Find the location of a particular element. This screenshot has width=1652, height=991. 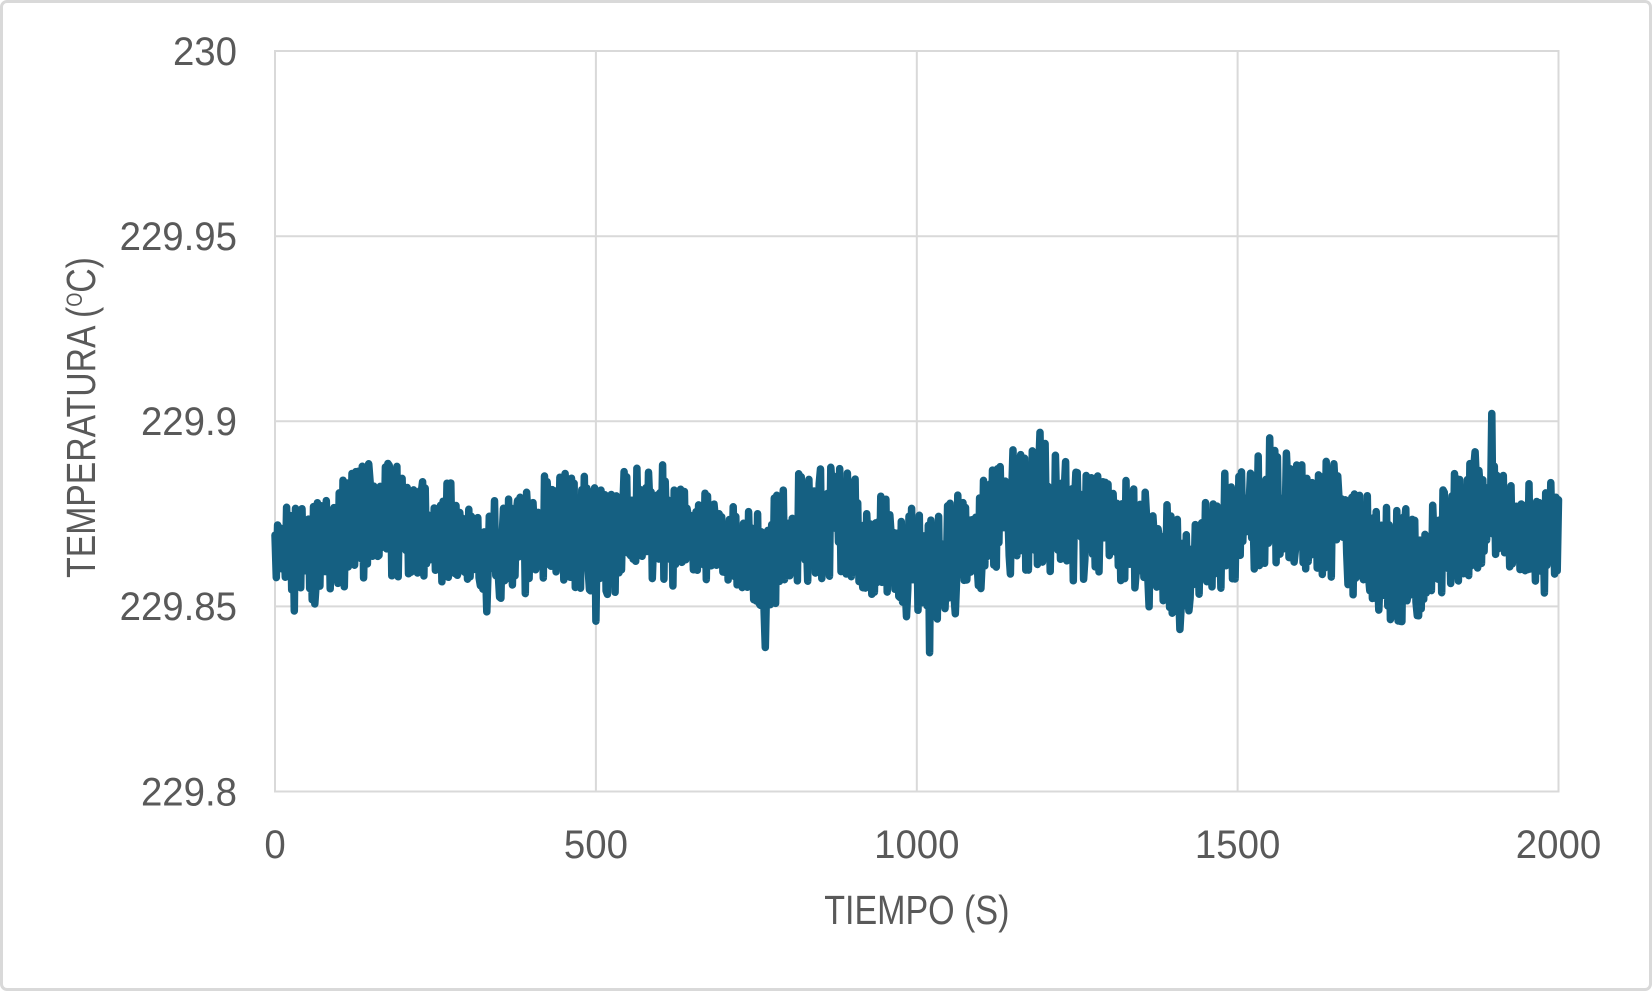

svg-text: 1500 is located at coordinates (1237, 845).